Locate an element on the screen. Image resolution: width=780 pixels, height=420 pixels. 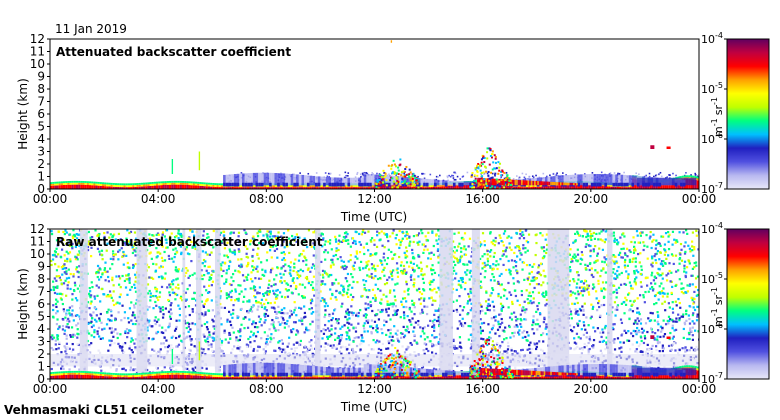
x-ticks-2: 00:00 04:00 08:00 12:00 16:00 20:00 00:00 is located at coordinates (375, 387).